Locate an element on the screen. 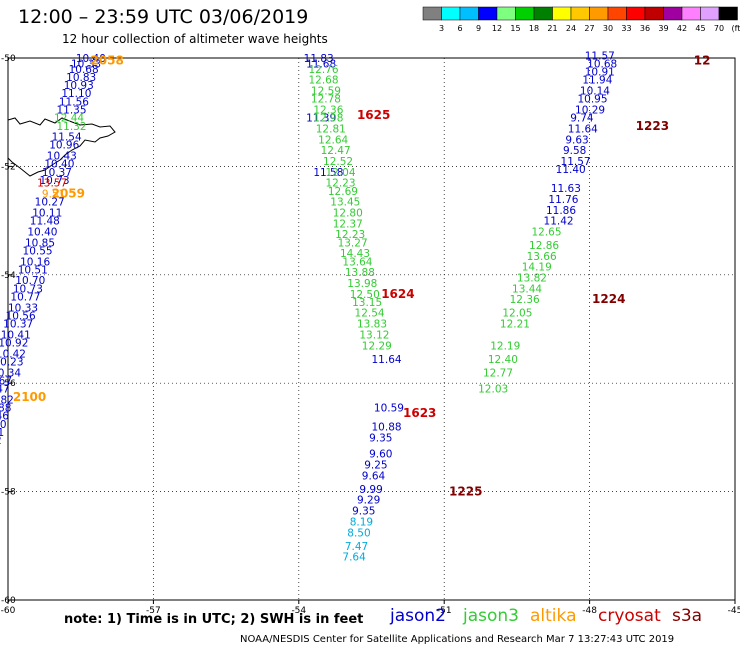  jason2-point: 11.94 is located at coordinates (597, 81).